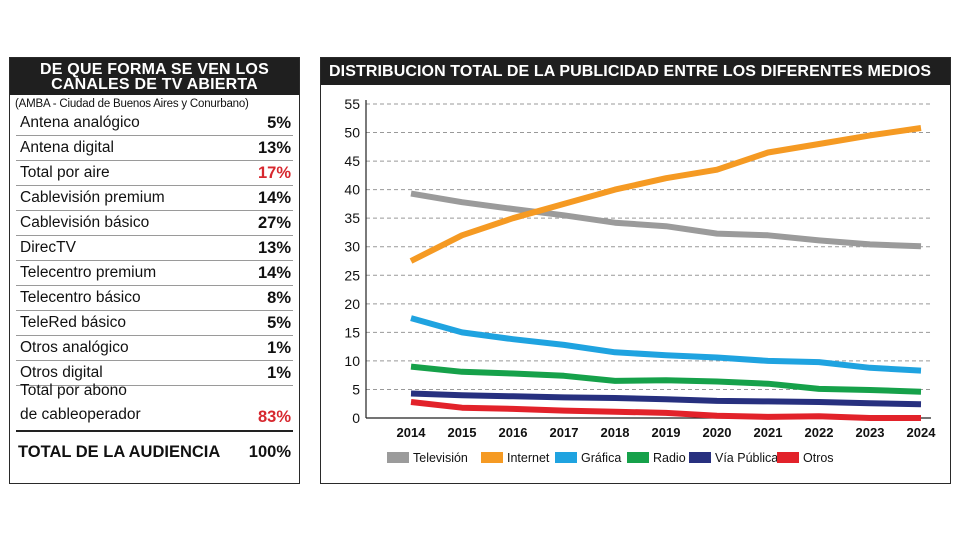 This screenshot has height=539, width=960. What do you see at coordinates (819, 432) in the screenshot?
I see `x-tick-label: 2022` at bounding box center [819, 432].